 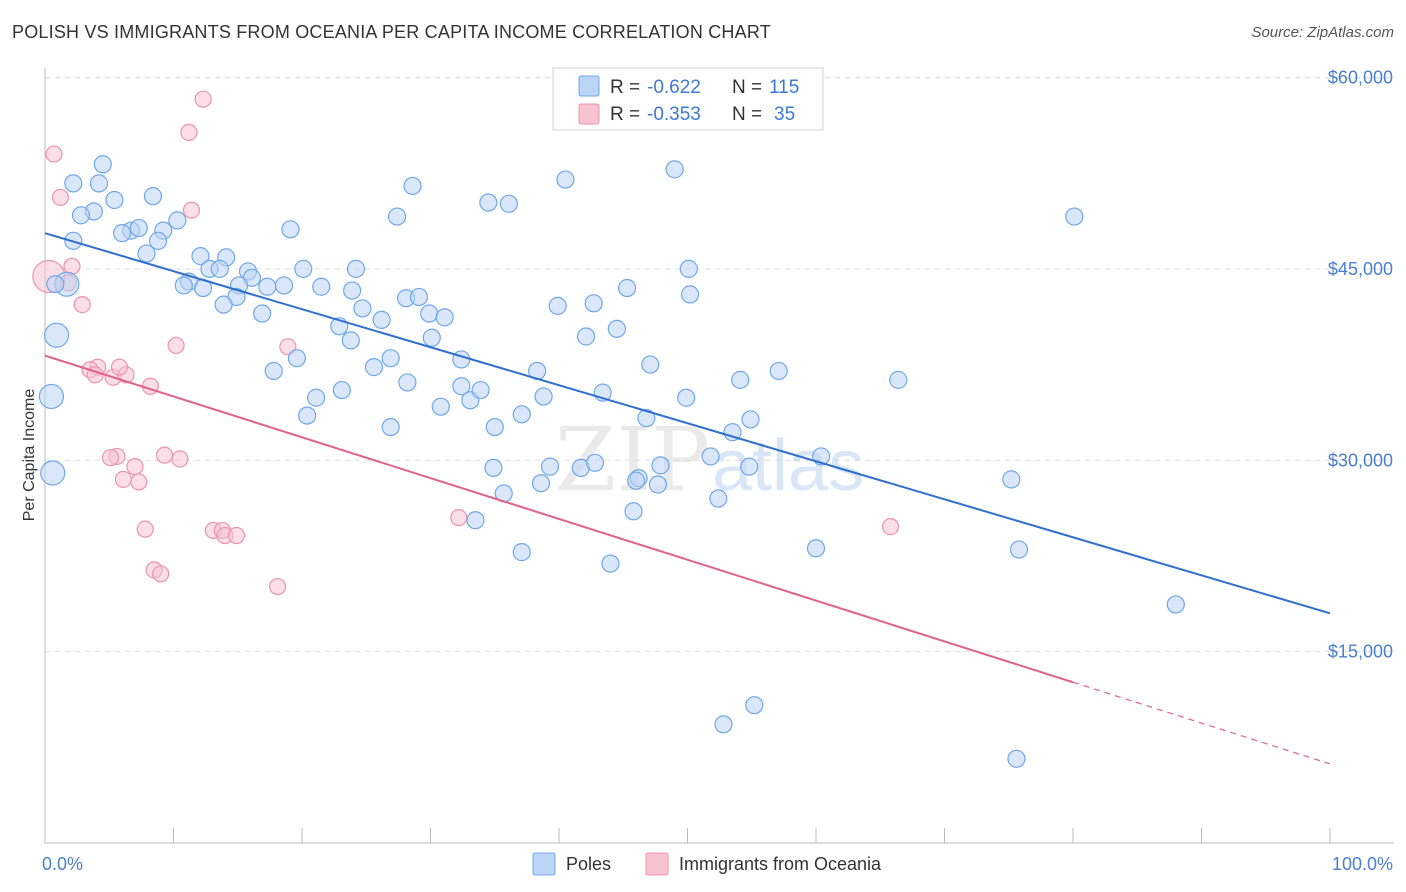 I want to click on stats-n-value-oceania: 35, so click(x=784, y=114).